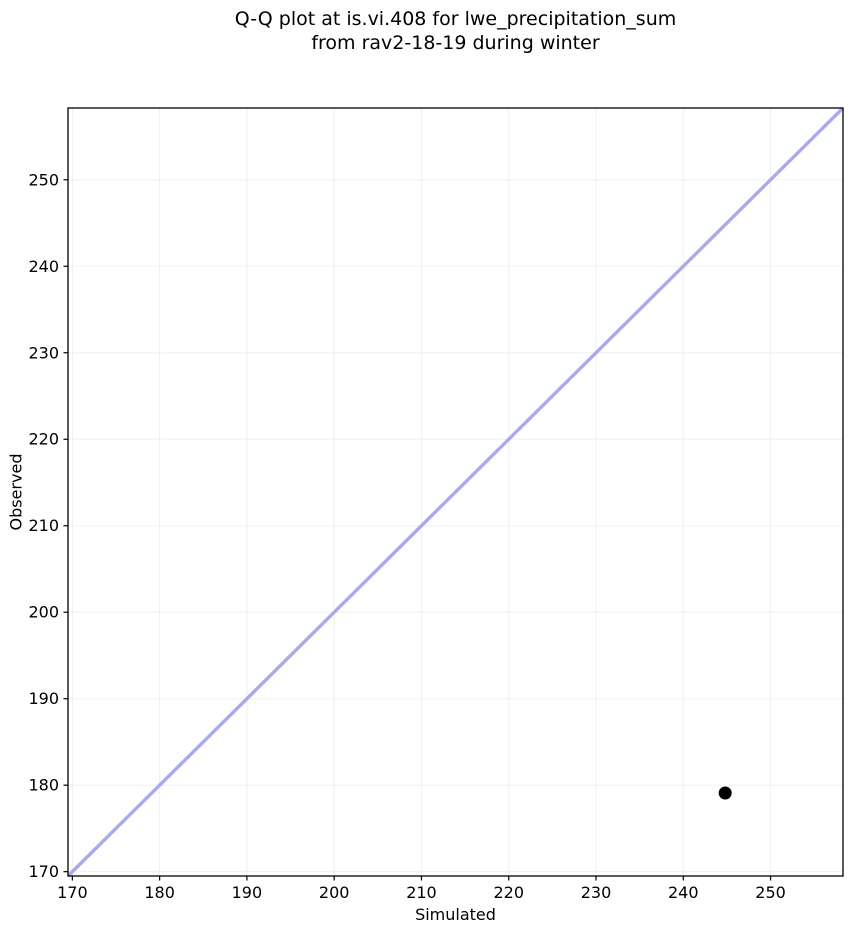 The height and width of the screenshot is (934, 851). Describe the element at coordinates (43, 266) in the screenshot. I see `y-tick-label: 240` at that location.